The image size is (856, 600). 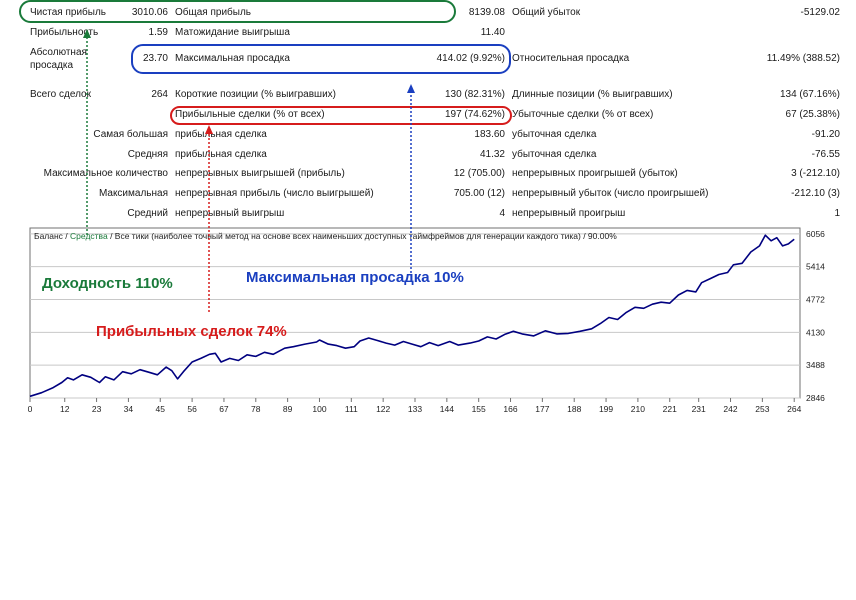 What do you see at coordinates (105, 173) in the screenshot?
I see `max-count-label: Максимальное количество` at bounding box center [105, 173].